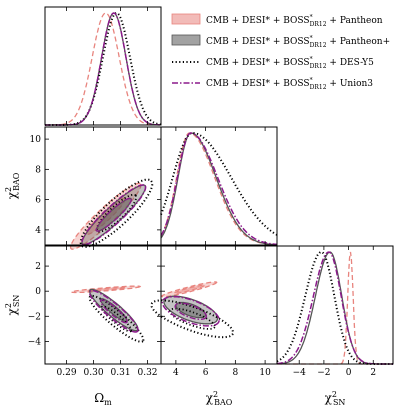 The height and width of the screenshot is (410, 403). What do you see at coordinates (265, 373) in the screenshot?
I see `x-tick-label: 10` at bounding box center [265, 373].